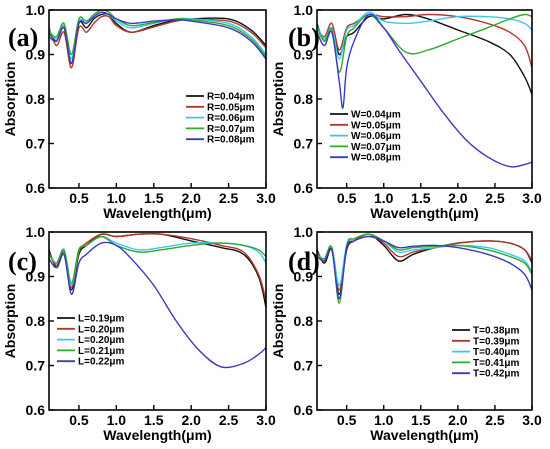  I want to click on y-axis-title-b: Absorption, so click(278, 99).